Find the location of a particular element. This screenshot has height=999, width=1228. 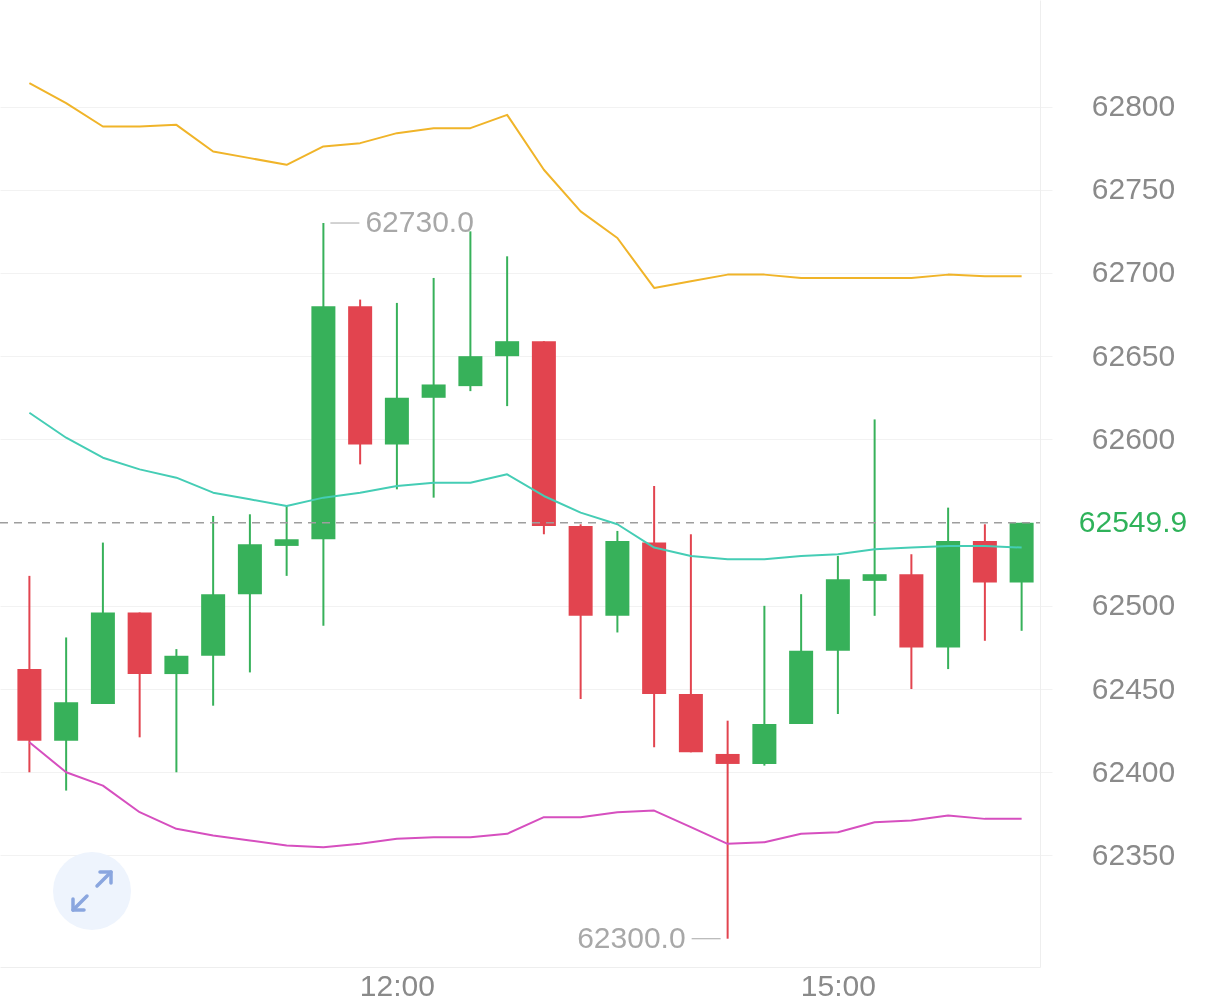

y-tick-label: 62650 is located at coordinates (1133, 355).